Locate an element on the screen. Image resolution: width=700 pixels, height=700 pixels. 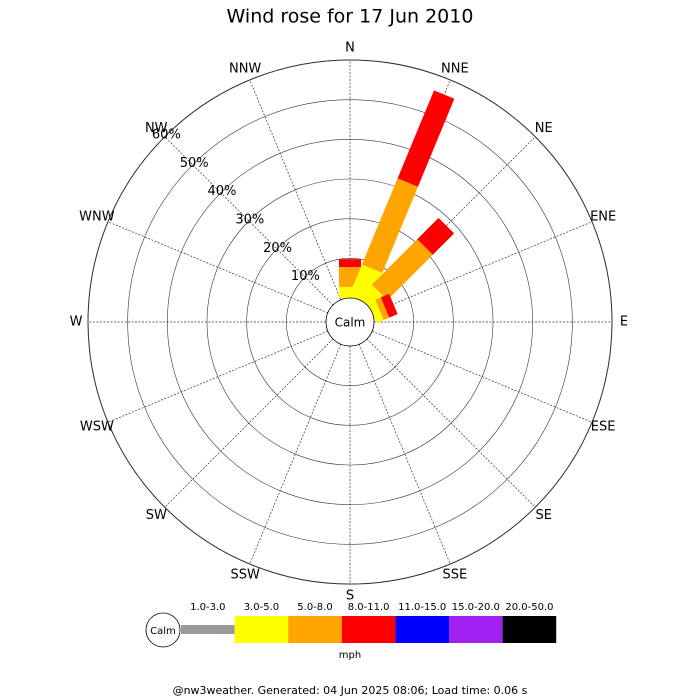
r-tick-label: 60% is located at coordinates (166, 135).